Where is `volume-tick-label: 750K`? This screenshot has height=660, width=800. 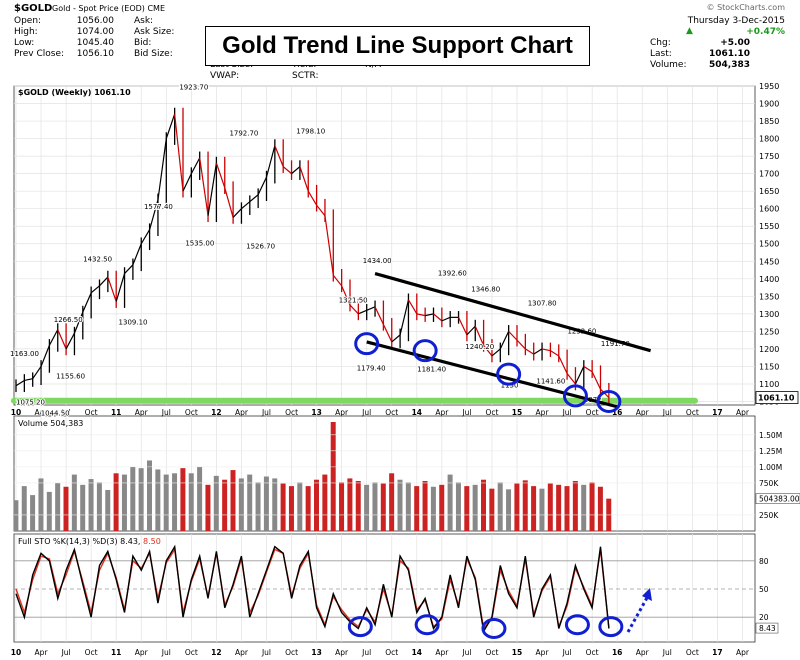
volume-tick-label: 750K is located at coordinates (769, 483).